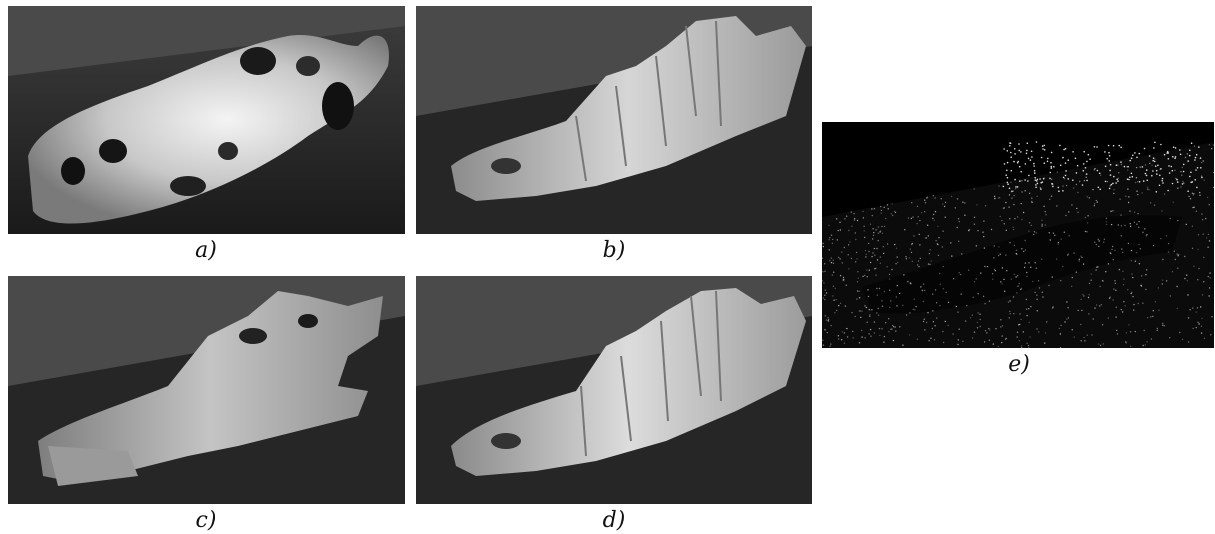  I want to click on panel-d-label: d), so click(614, 520).